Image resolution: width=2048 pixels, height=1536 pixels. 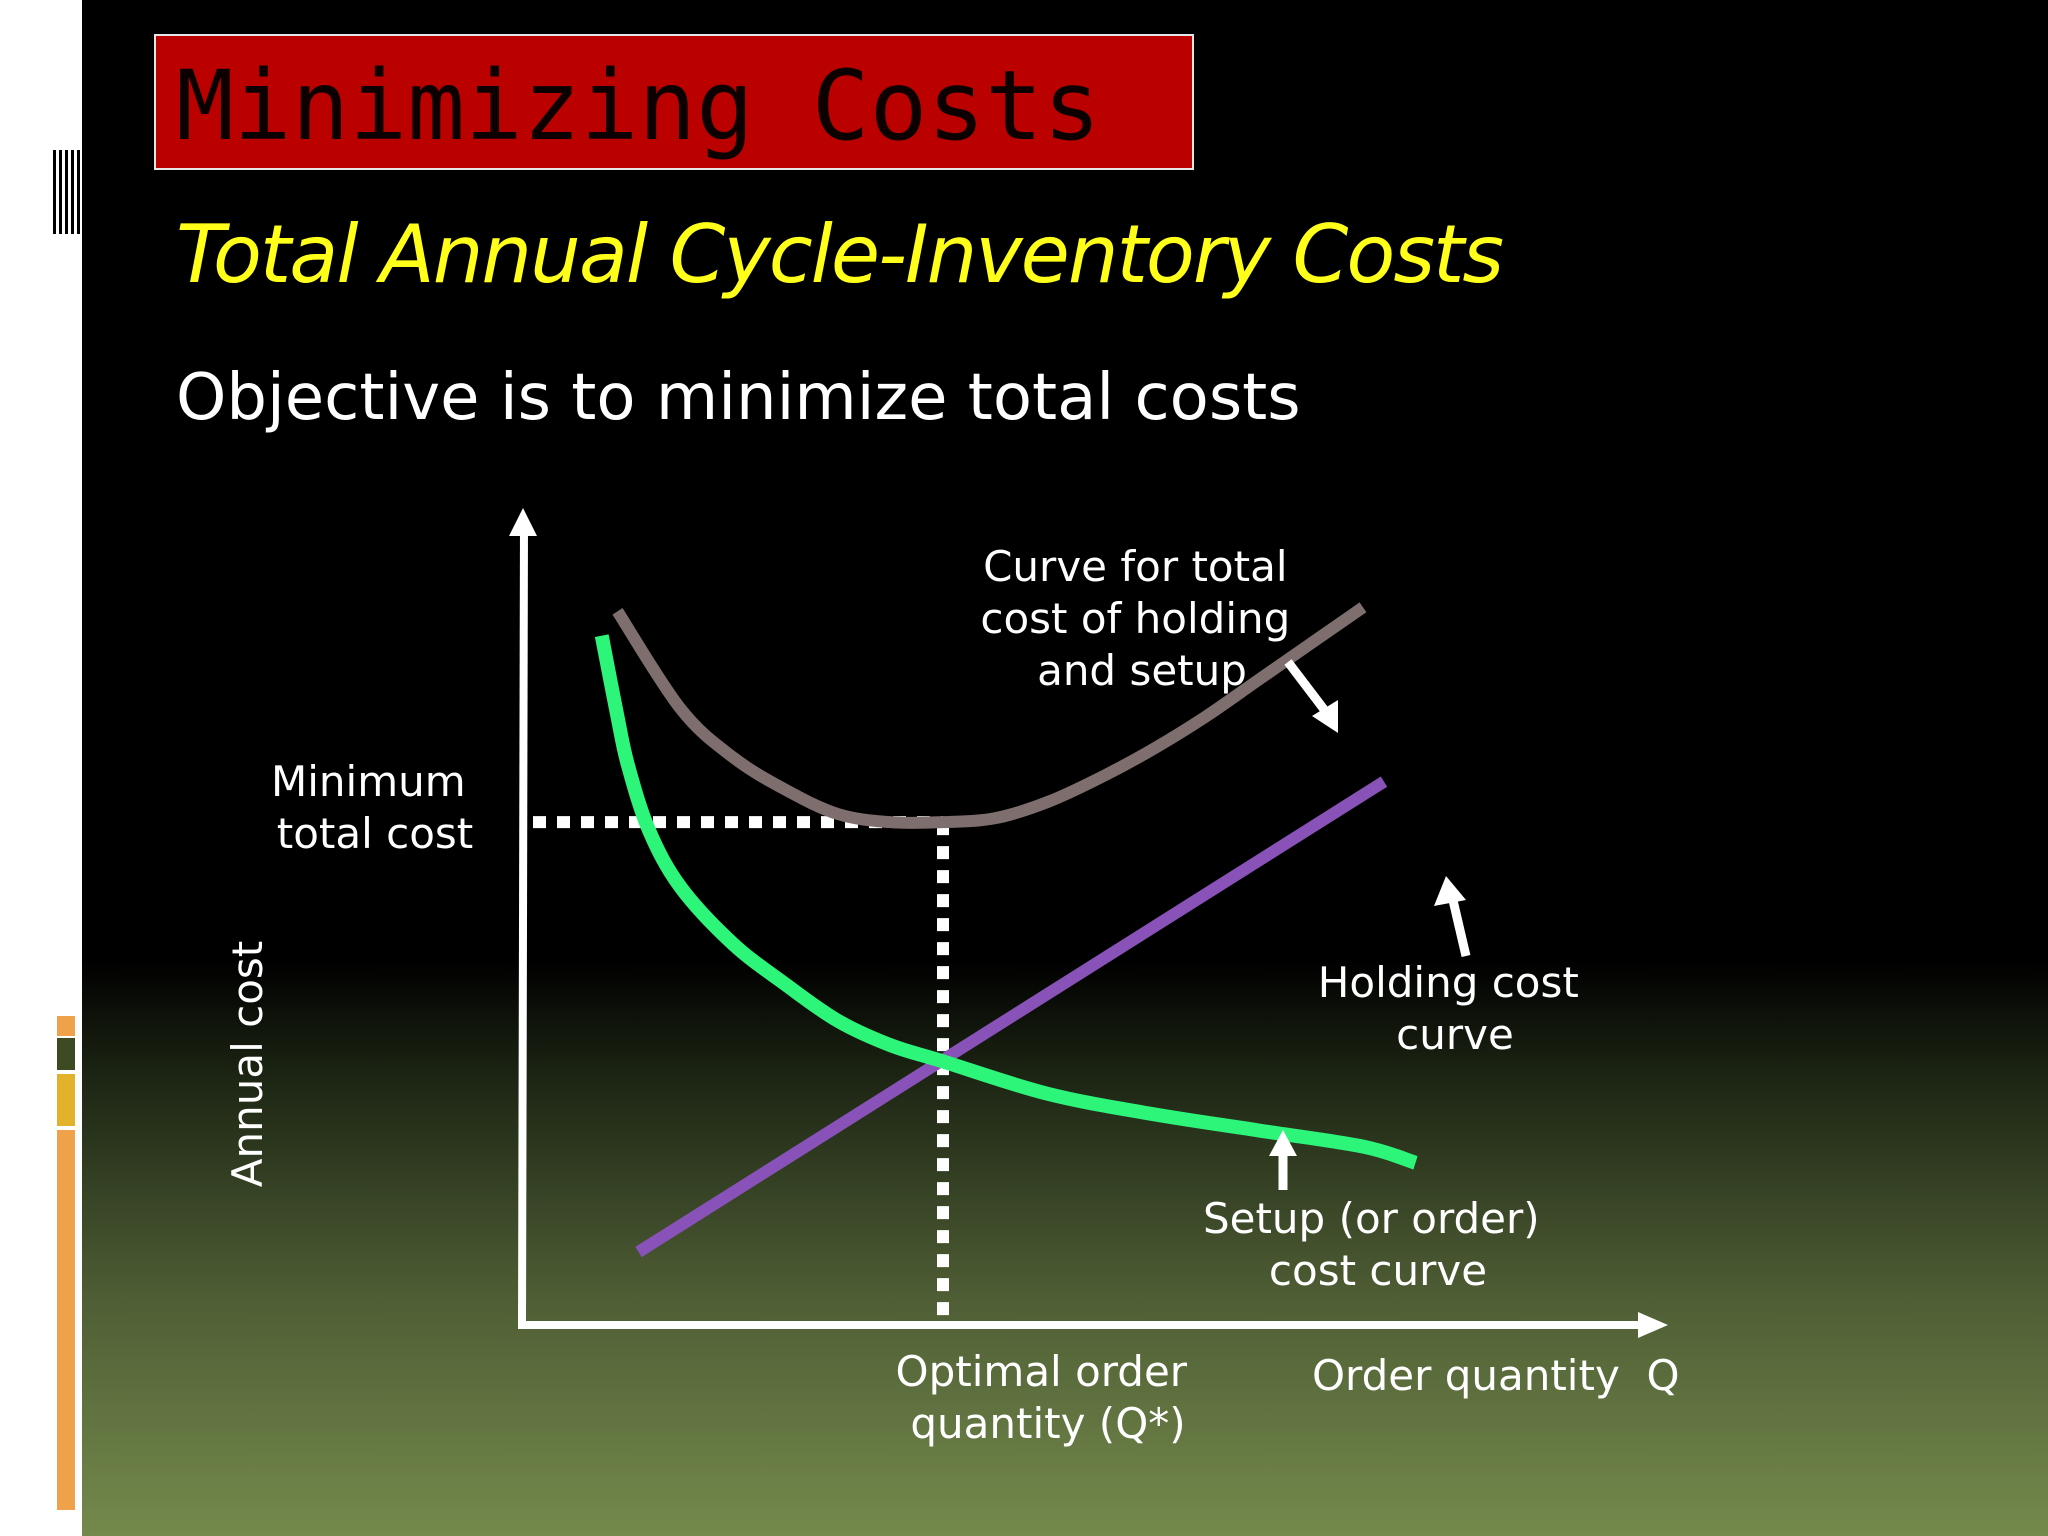 What do you see at coordinates (1325, 716) in the screenshot?
I see `total-curve-pointer-head` at bounding box center [1325, 716].